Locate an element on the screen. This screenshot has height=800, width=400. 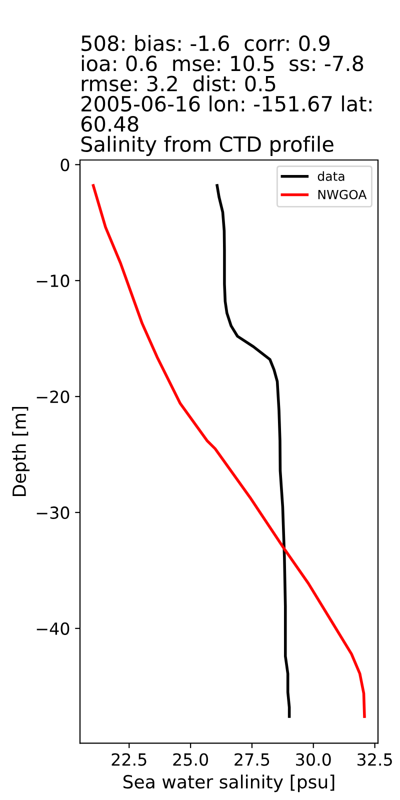
x-tick-label: 27.5 is located at coordinates (252, 759).